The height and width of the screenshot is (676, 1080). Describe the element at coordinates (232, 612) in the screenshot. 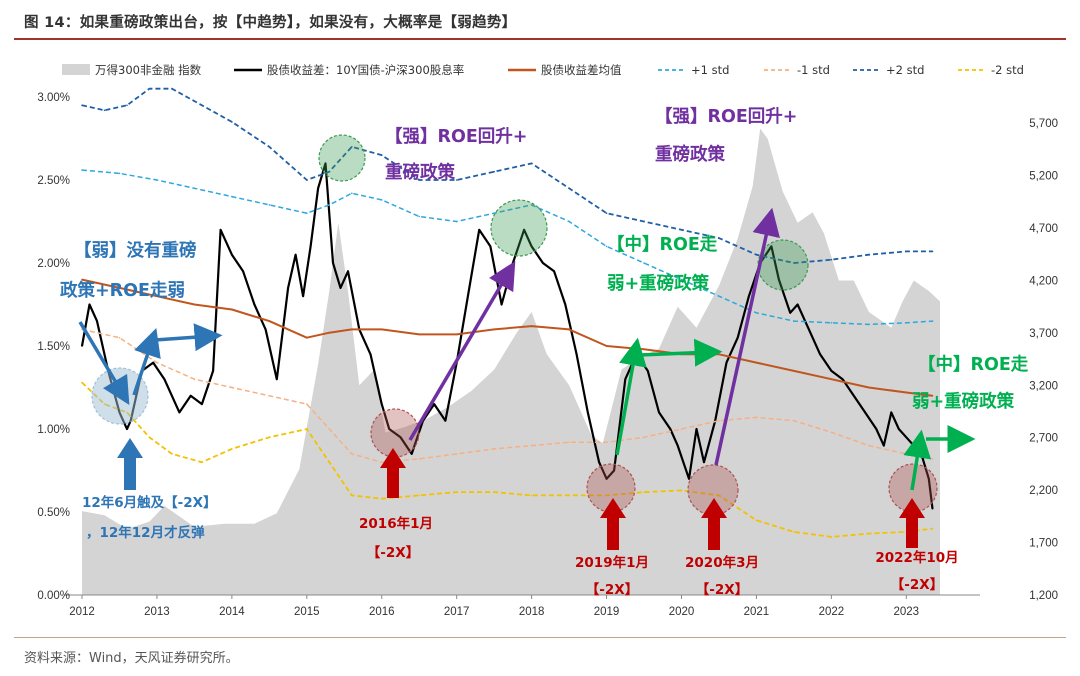

I see `x-tick-label: 2014` at that location.